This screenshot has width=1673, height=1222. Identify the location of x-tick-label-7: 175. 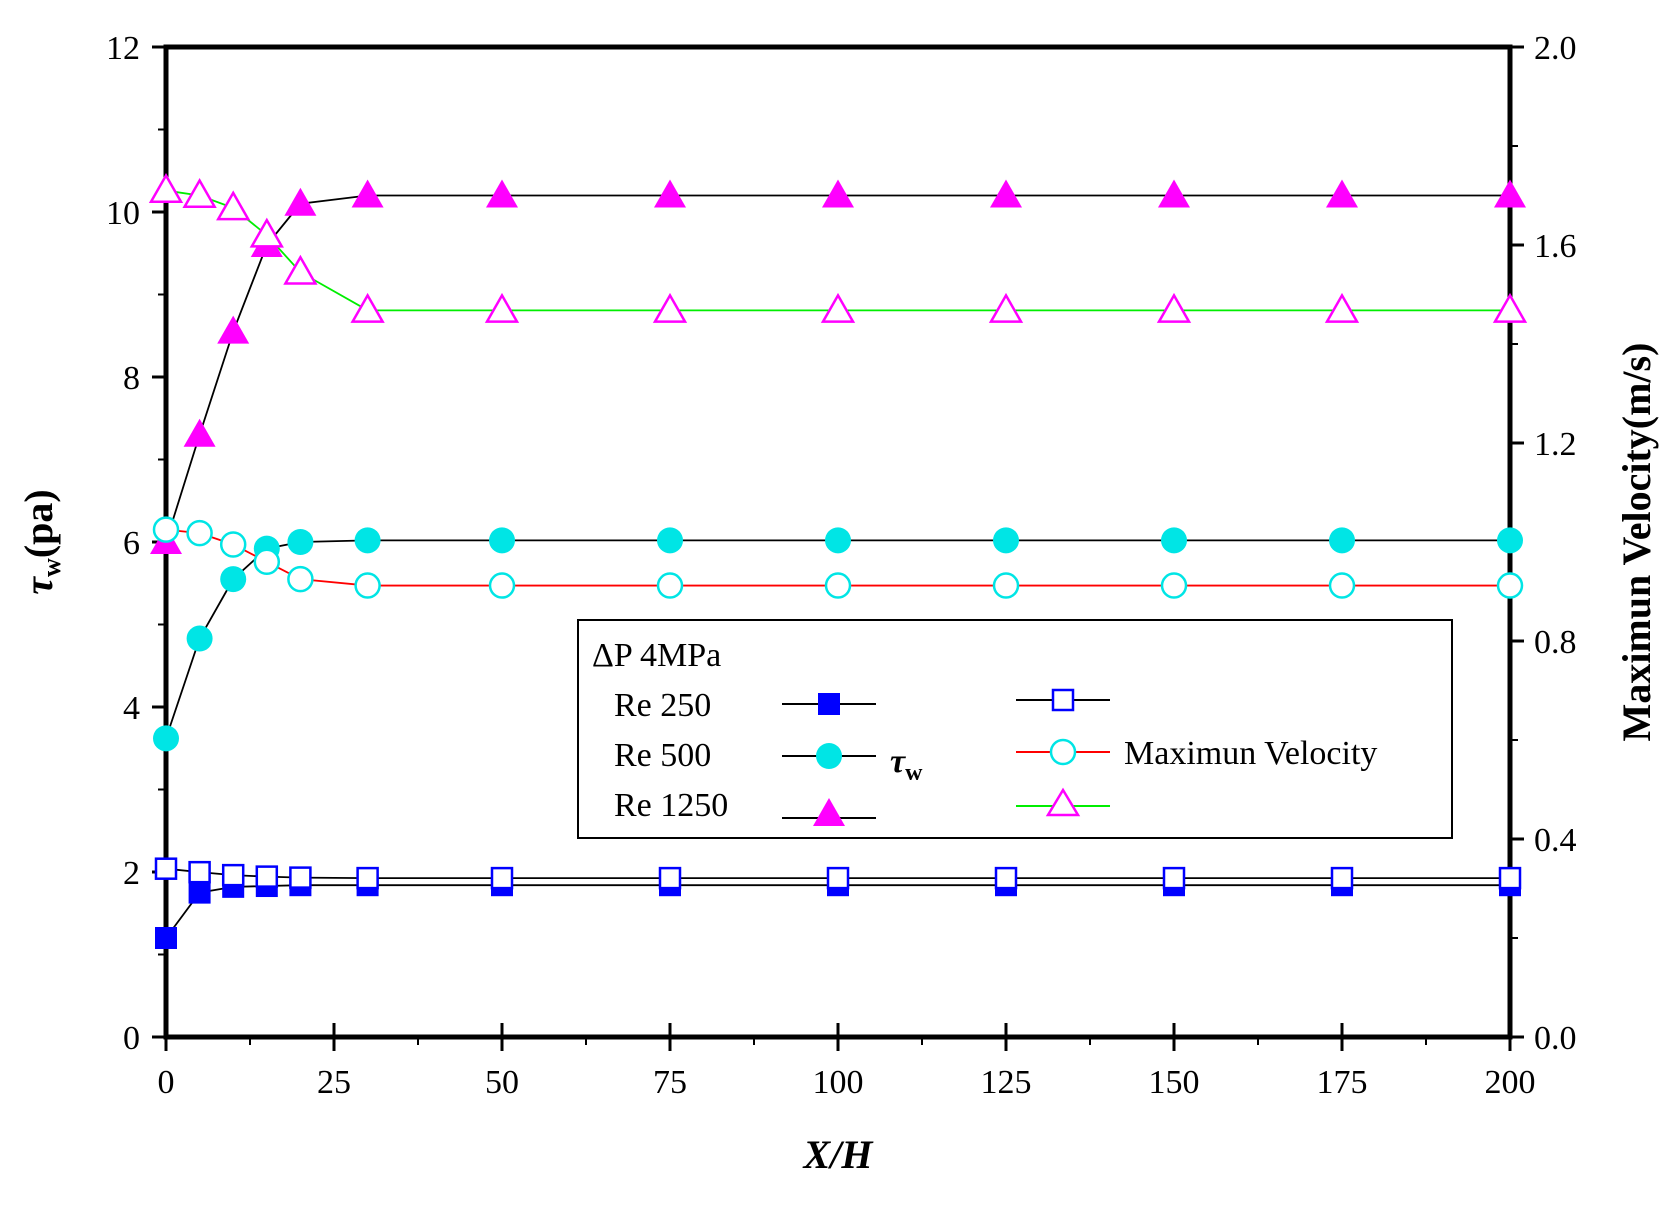
(1342, 1082).